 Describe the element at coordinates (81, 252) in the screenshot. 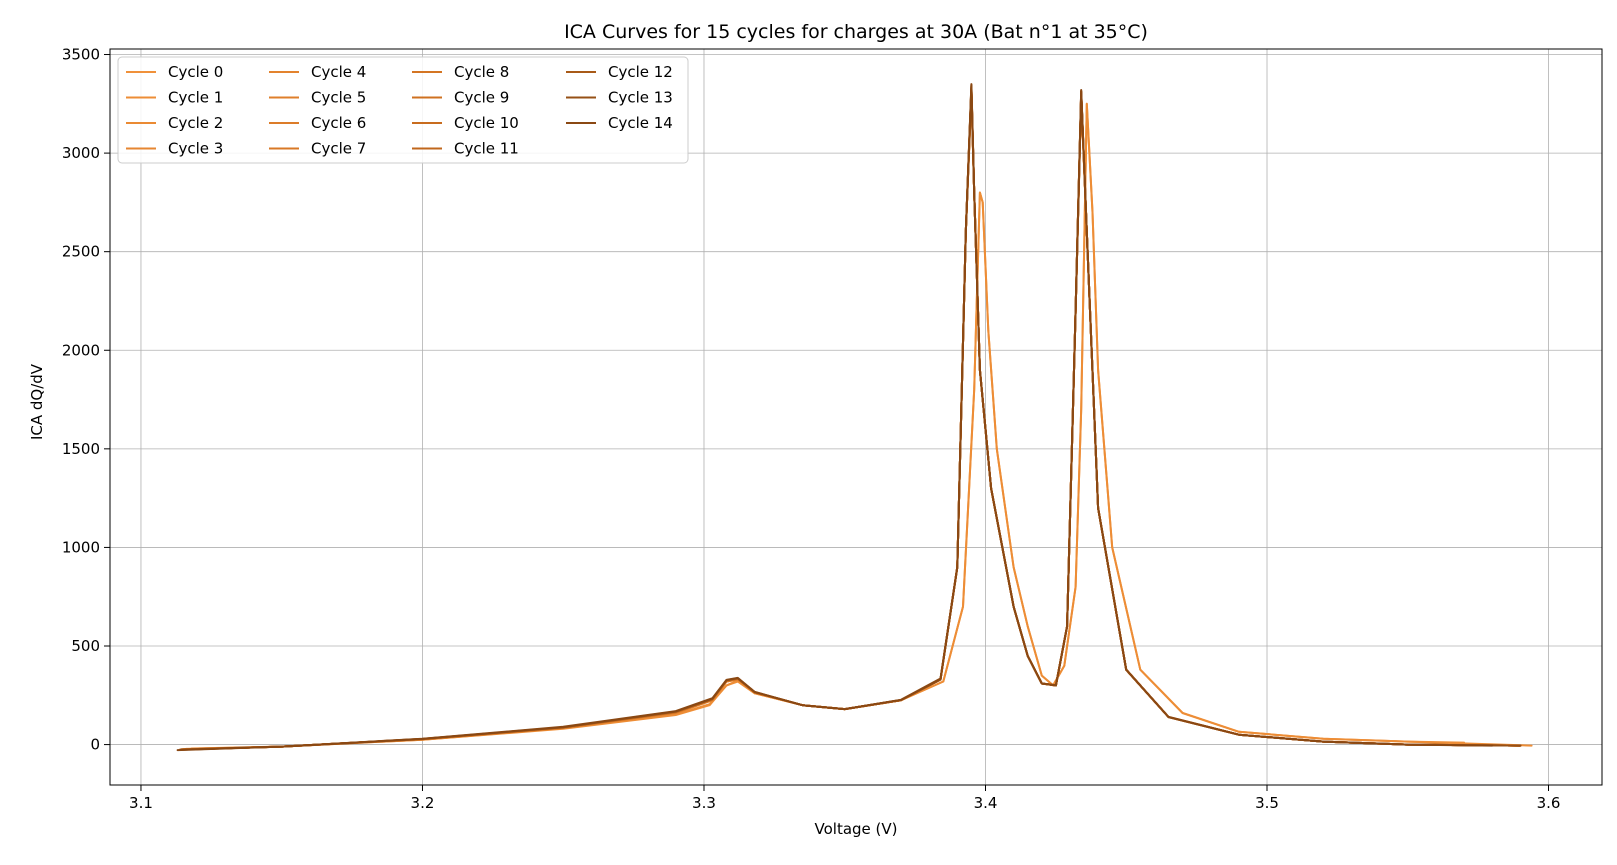

I see `y-tick-label: 2500` at that location.